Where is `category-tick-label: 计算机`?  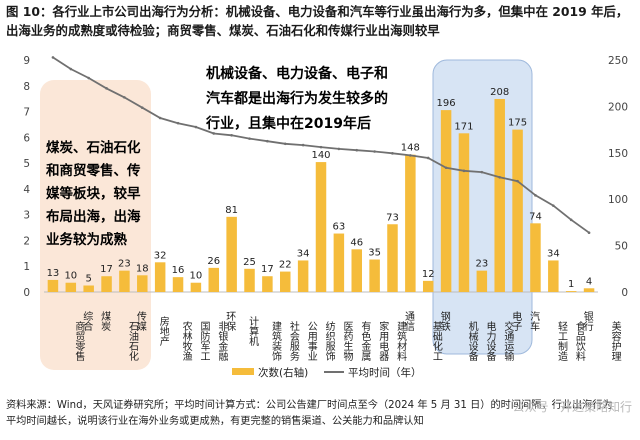 category-tick-label: 计算机 is located at coordinates (254, 331).